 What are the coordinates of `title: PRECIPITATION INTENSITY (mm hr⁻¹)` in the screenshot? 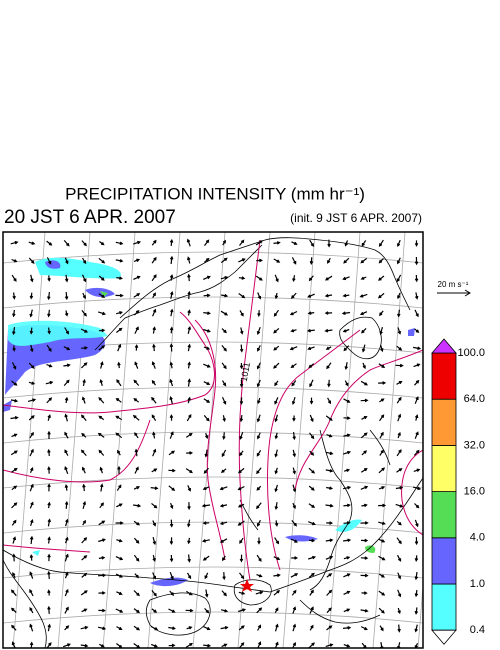 It's located at (215, 193).